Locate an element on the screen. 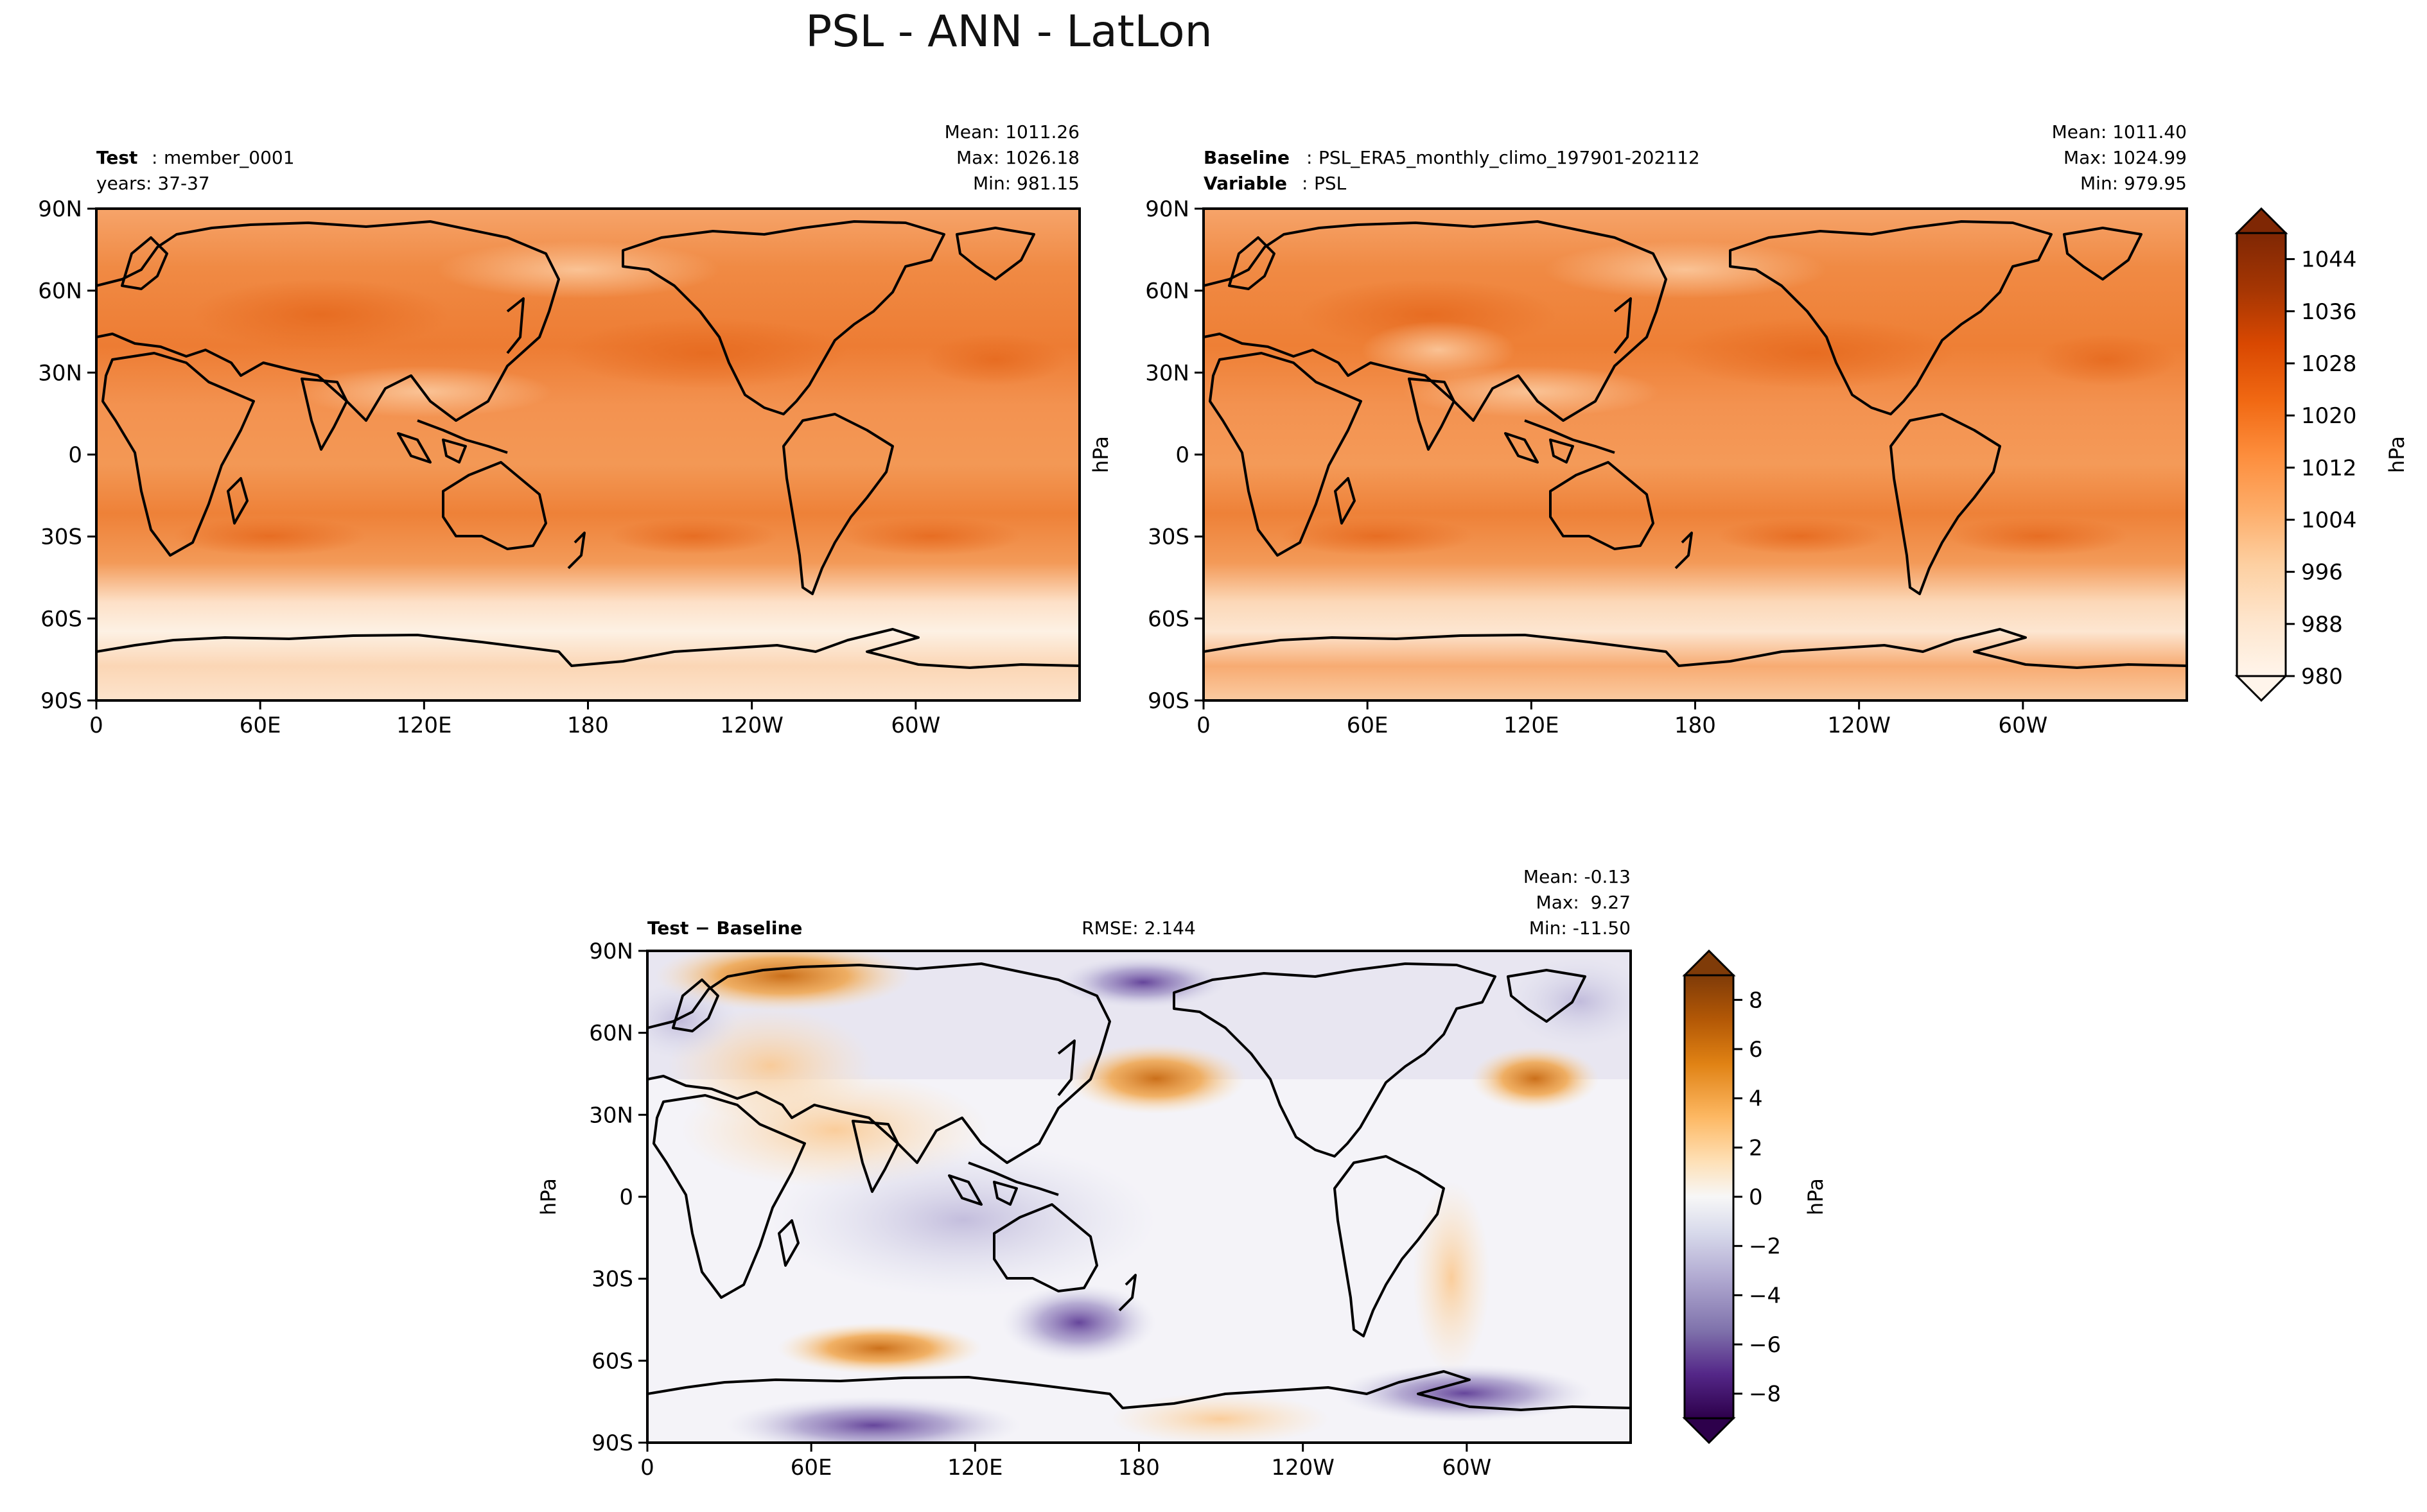 The width and height of the screenshot is (2427, 1512). difference-map-field is located at coordinates (1139, 1197).